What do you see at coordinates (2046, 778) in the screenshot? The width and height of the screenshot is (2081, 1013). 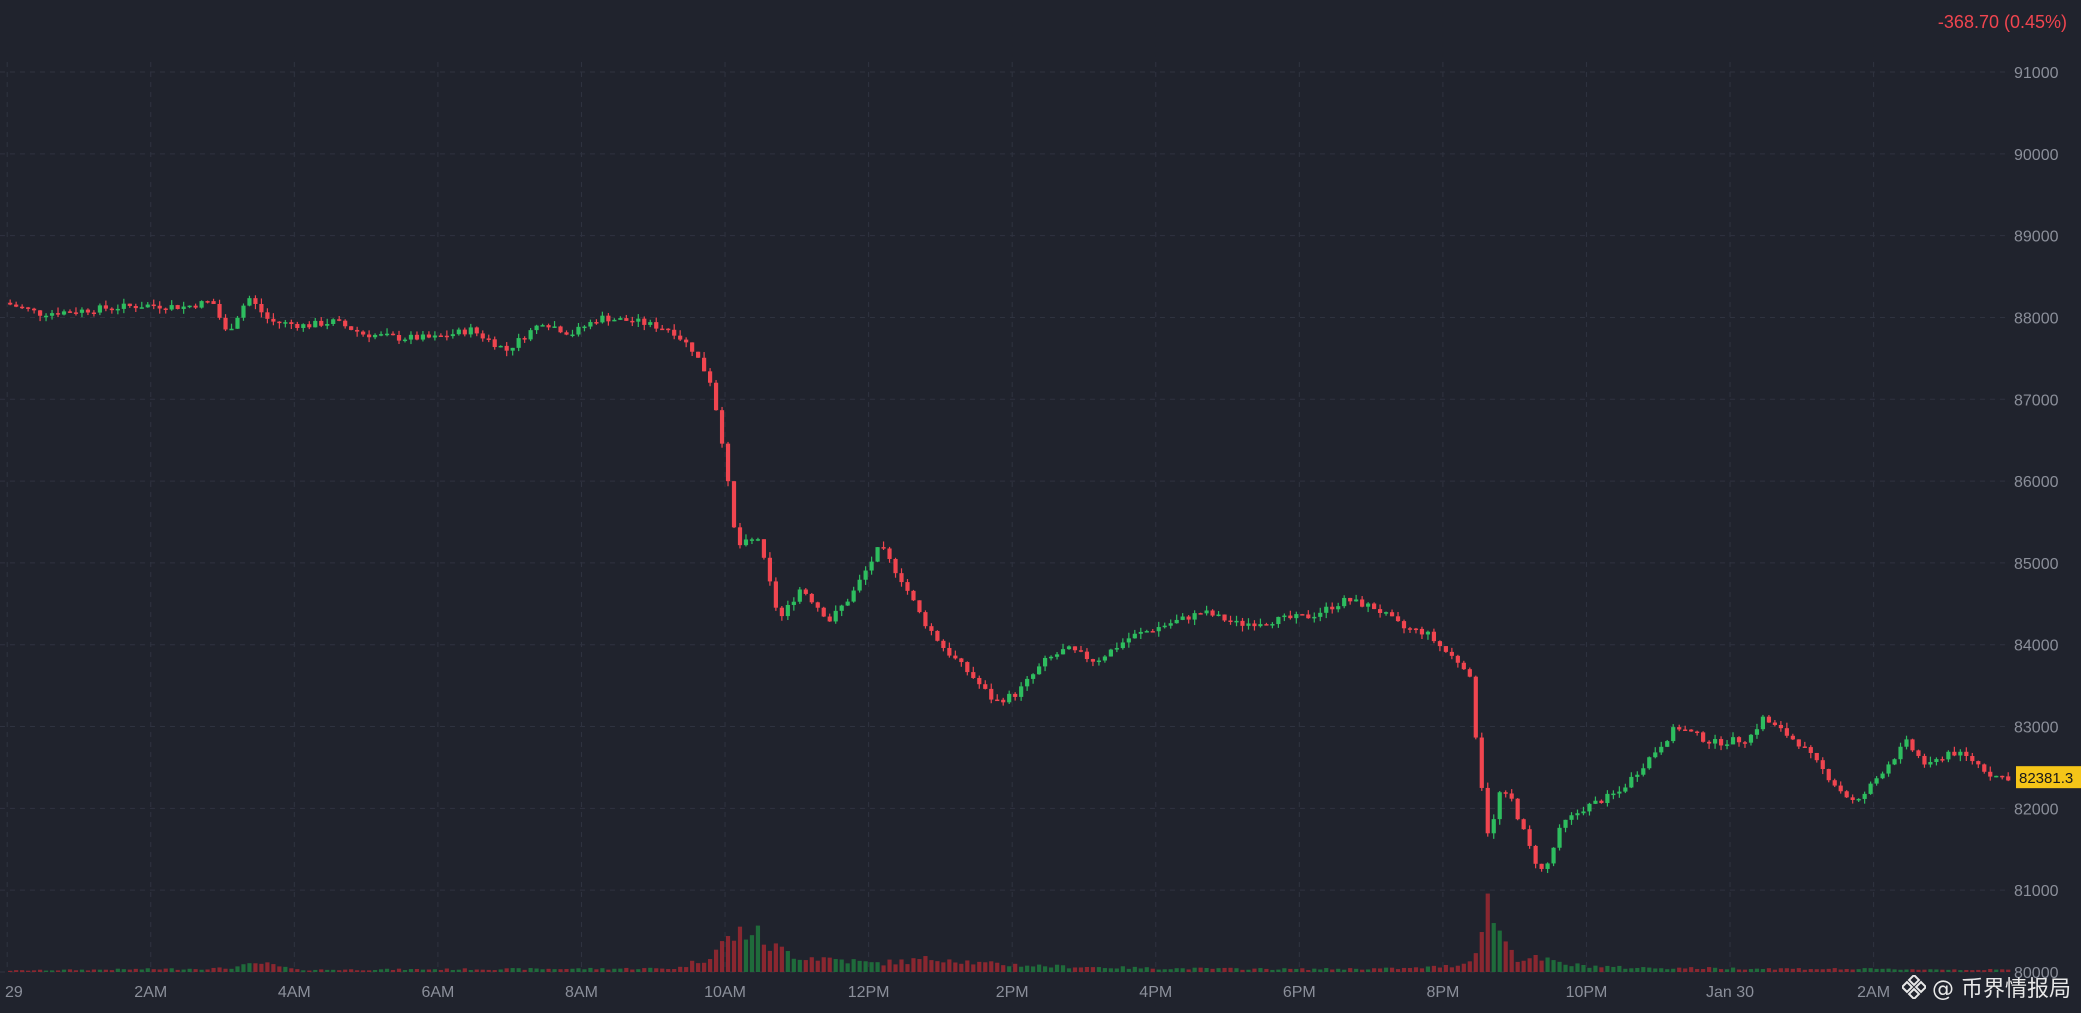 I see `current-price-value: 82381.3` at bounding box center [2046, 778].